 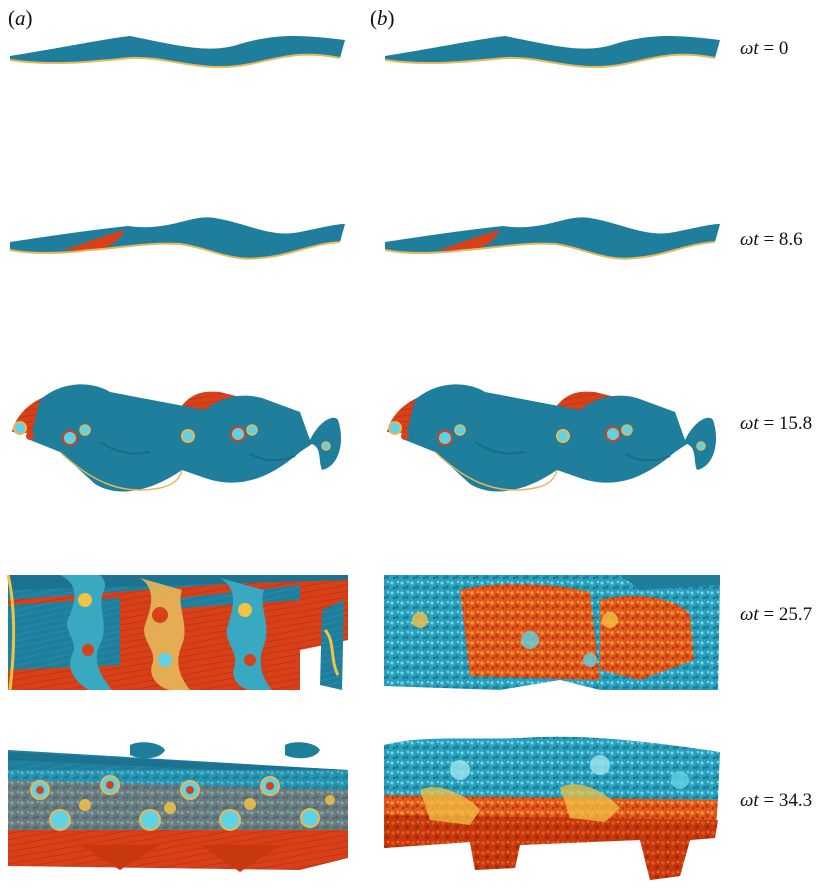 I want to click on panel-label-b: (b), so click(x=382, y=18).